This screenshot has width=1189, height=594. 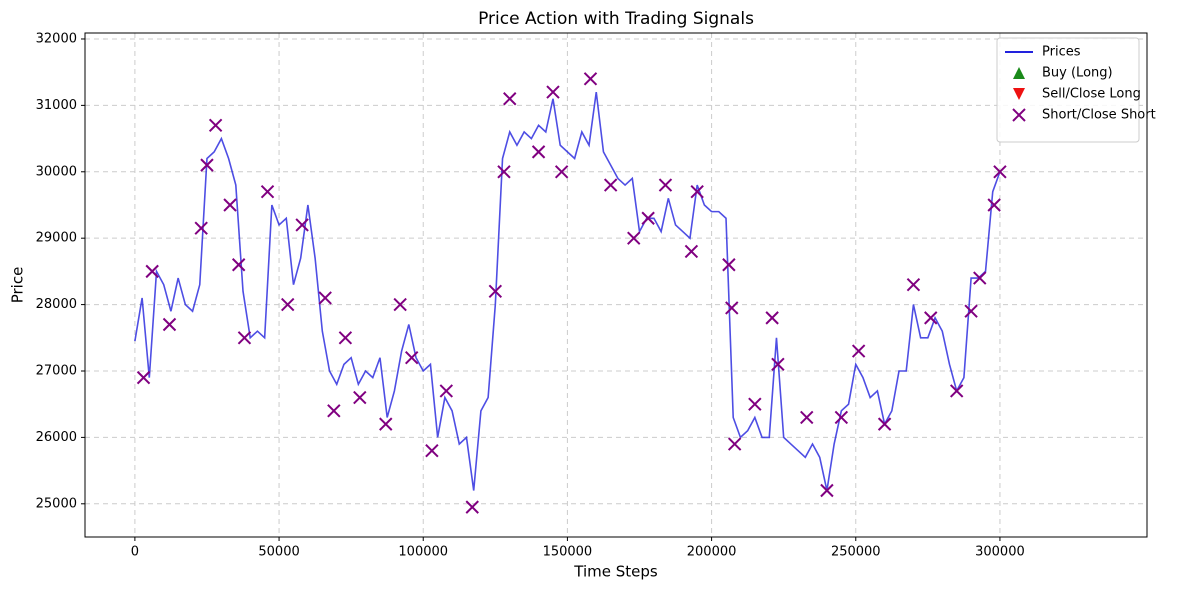 I want to click on y-tick-label: 28000, so click(x=56, y=304).